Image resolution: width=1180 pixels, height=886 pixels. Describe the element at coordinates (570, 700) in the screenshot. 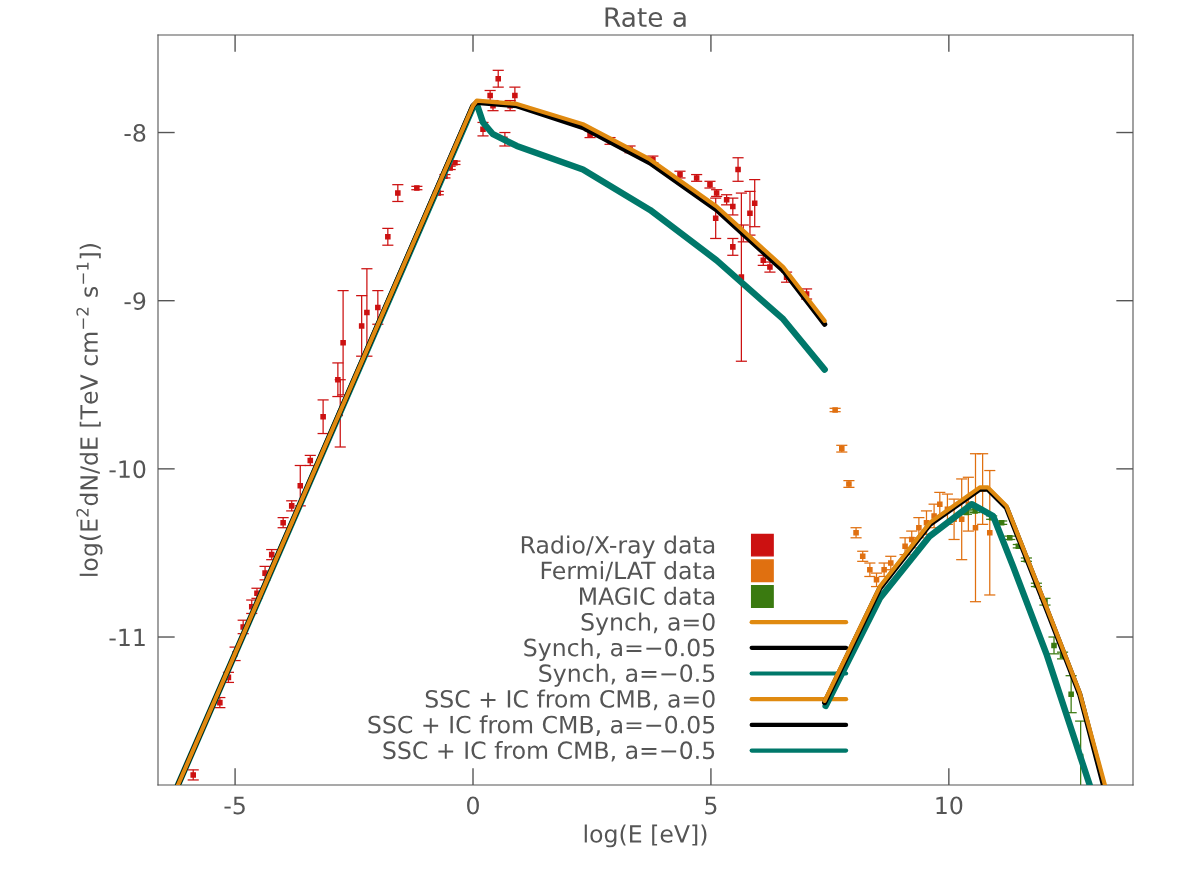

I see `legend-label: SSC + IC from CMB, a=0` at that location.